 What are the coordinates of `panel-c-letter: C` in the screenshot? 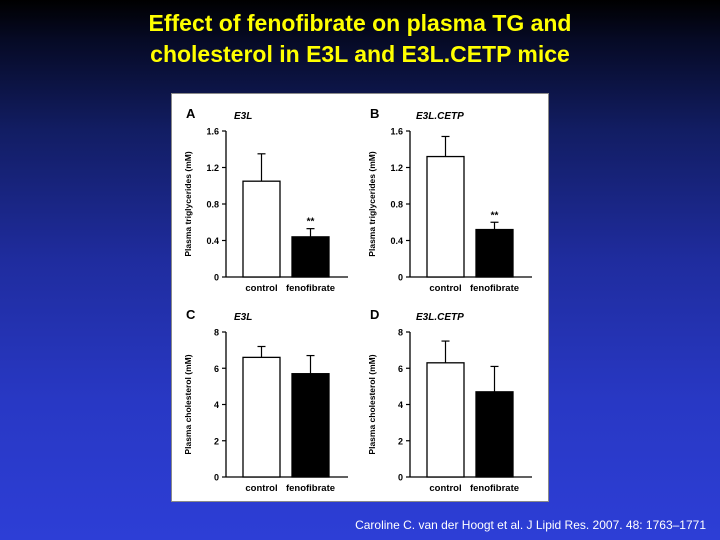 It's located at (191, 314).